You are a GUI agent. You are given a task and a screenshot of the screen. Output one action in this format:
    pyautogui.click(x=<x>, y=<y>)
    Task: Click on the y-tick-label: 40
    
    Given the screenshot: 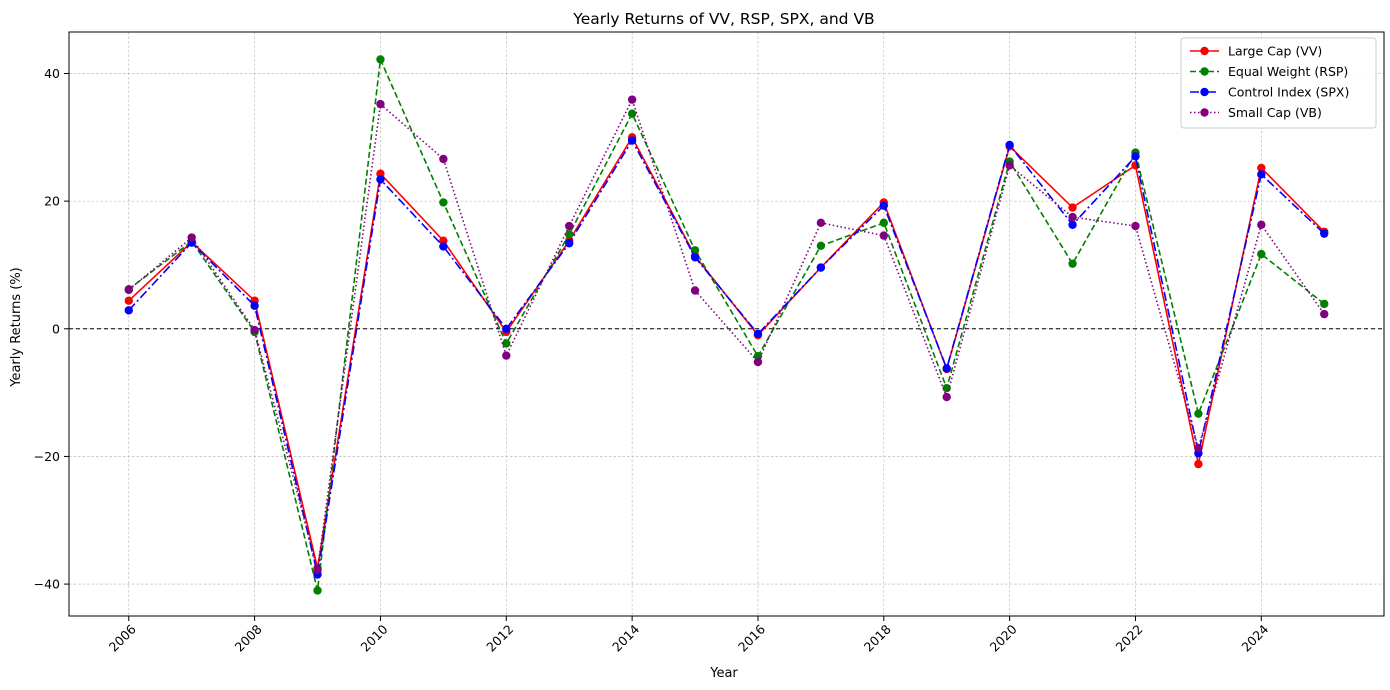 What is the action you would take?
    pyautogui.click(x=52, y=73)
    